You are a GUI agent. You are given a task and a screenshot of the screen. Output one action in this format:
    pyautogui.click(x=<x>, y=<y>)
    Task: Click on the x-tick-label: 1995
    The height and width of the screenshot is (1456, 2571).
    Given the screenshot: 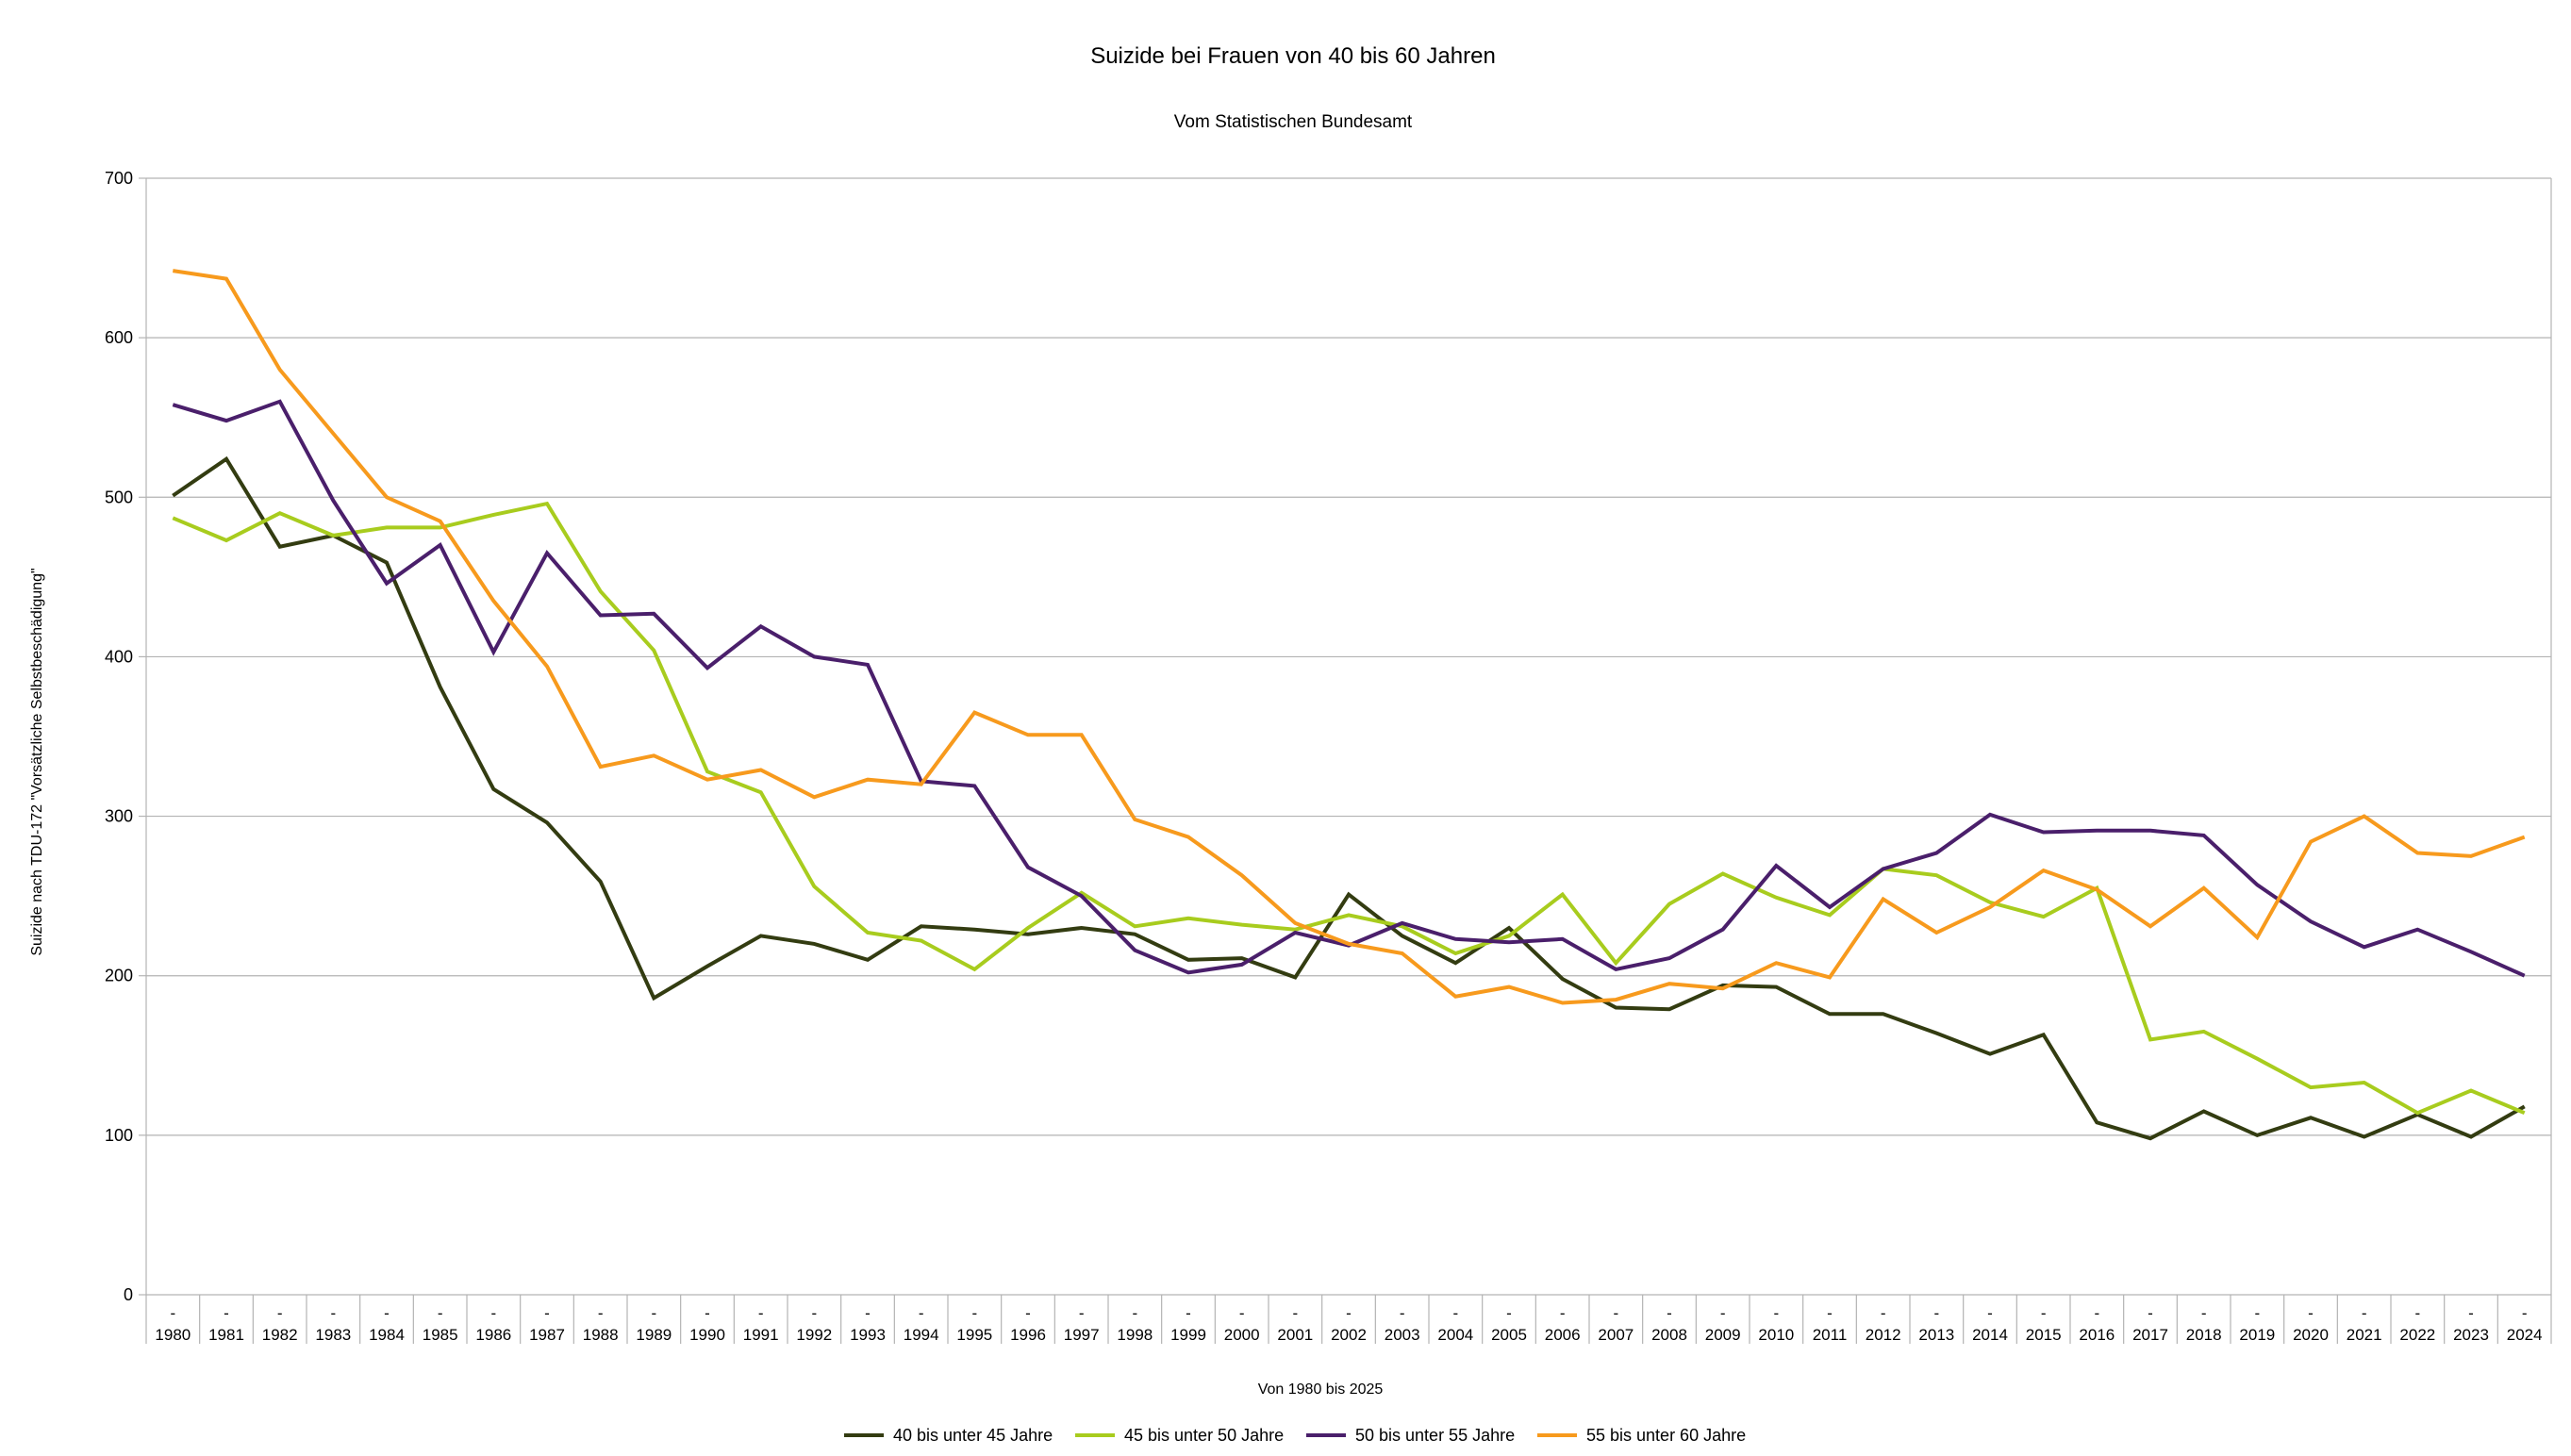 What is the action you would take?
    pyautogui.click(x=974, y=1335)
    